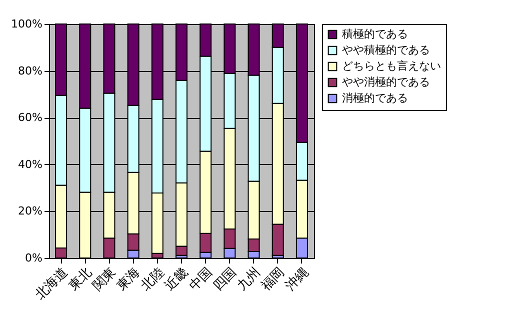 This screenshot has width=513, height=328. What do you see at coordinates (30, 71) in the screenshot?
I see `y-tick-label: 80%` at bounding box center [30, 71].